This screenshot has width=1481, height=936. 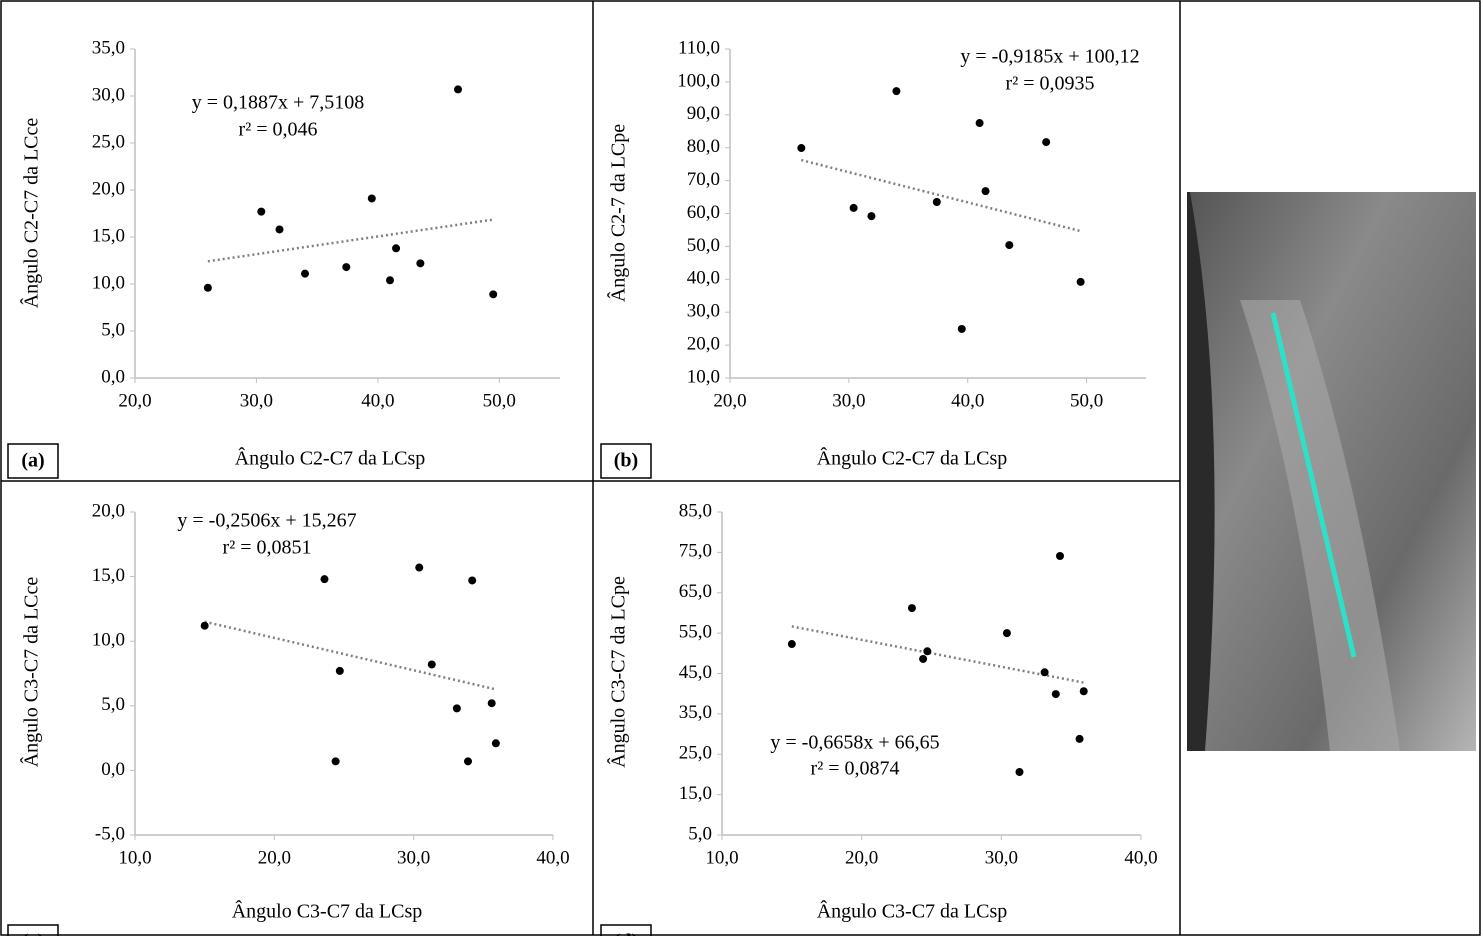 What do you see at coordinates (330, 458) in the screenshot?
I see `x-axis-label: Ângulo C2-C7 da LCsp` at bounding box center [330, 458].